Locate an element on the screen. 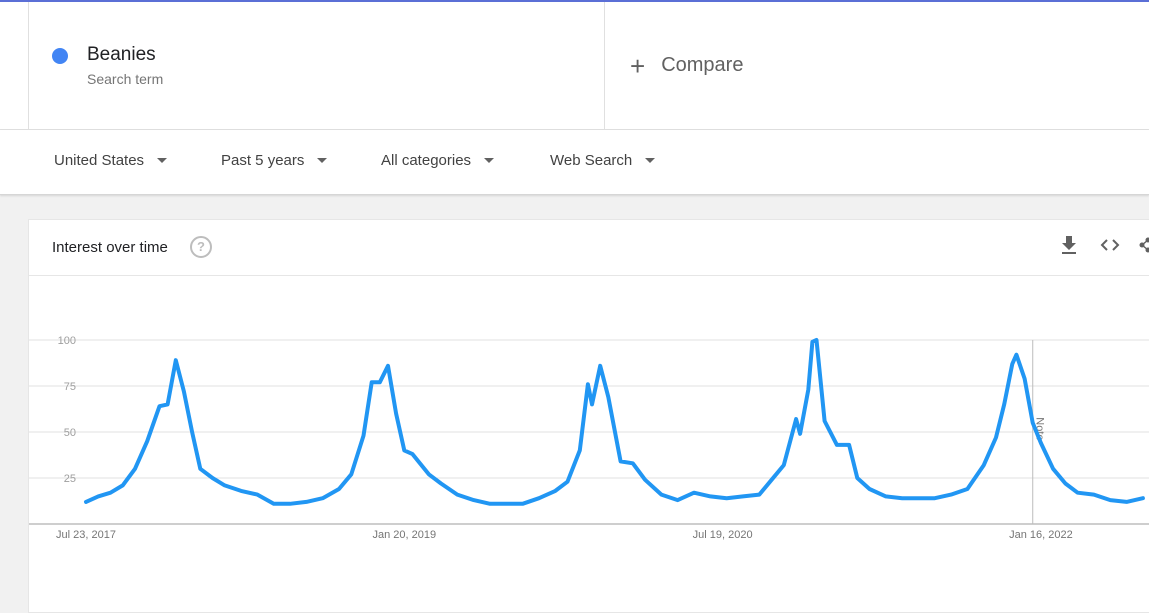 This screenshot has width=1149, height=613. x-tick-label: Jul 19, 2020 is located at coordinates (723, 535).